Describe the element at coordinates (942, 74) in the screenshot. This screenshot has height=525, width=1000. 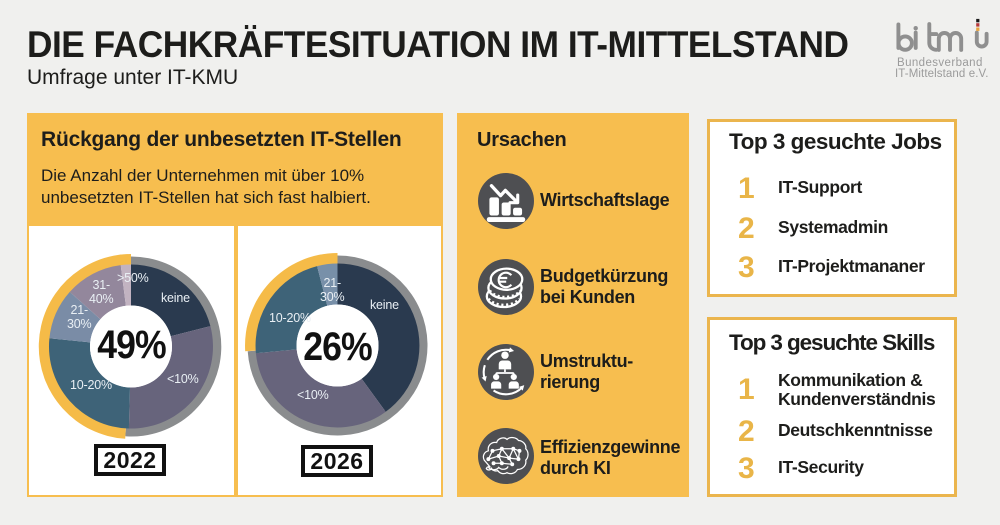
I see `svg-text: IT-Mittelstand e.V.` at that location.